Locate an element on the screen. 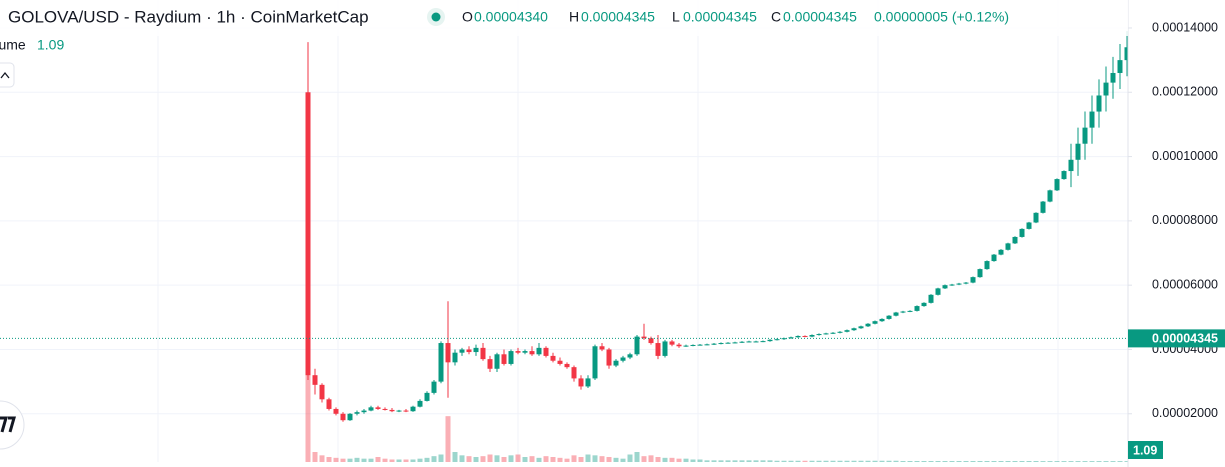 The image size is (1225, 467). status-dot is located at coordinates (436, 17).